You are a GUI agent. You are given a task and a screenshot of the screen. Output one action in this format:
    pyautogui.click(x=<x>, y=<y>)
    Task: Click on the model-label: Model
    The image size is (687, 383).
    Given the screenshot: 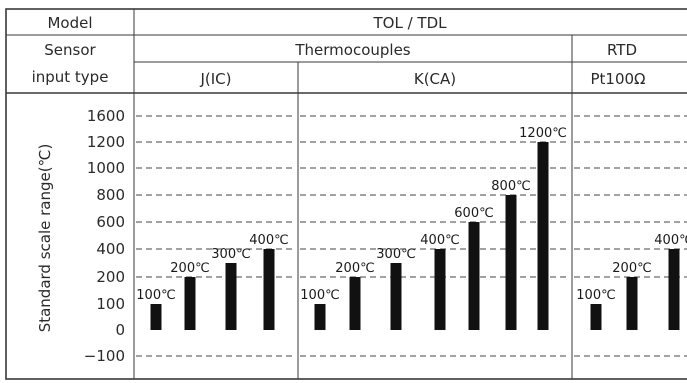 What is the action you would take?
    pyautogui.click(x=69, y=23)
    